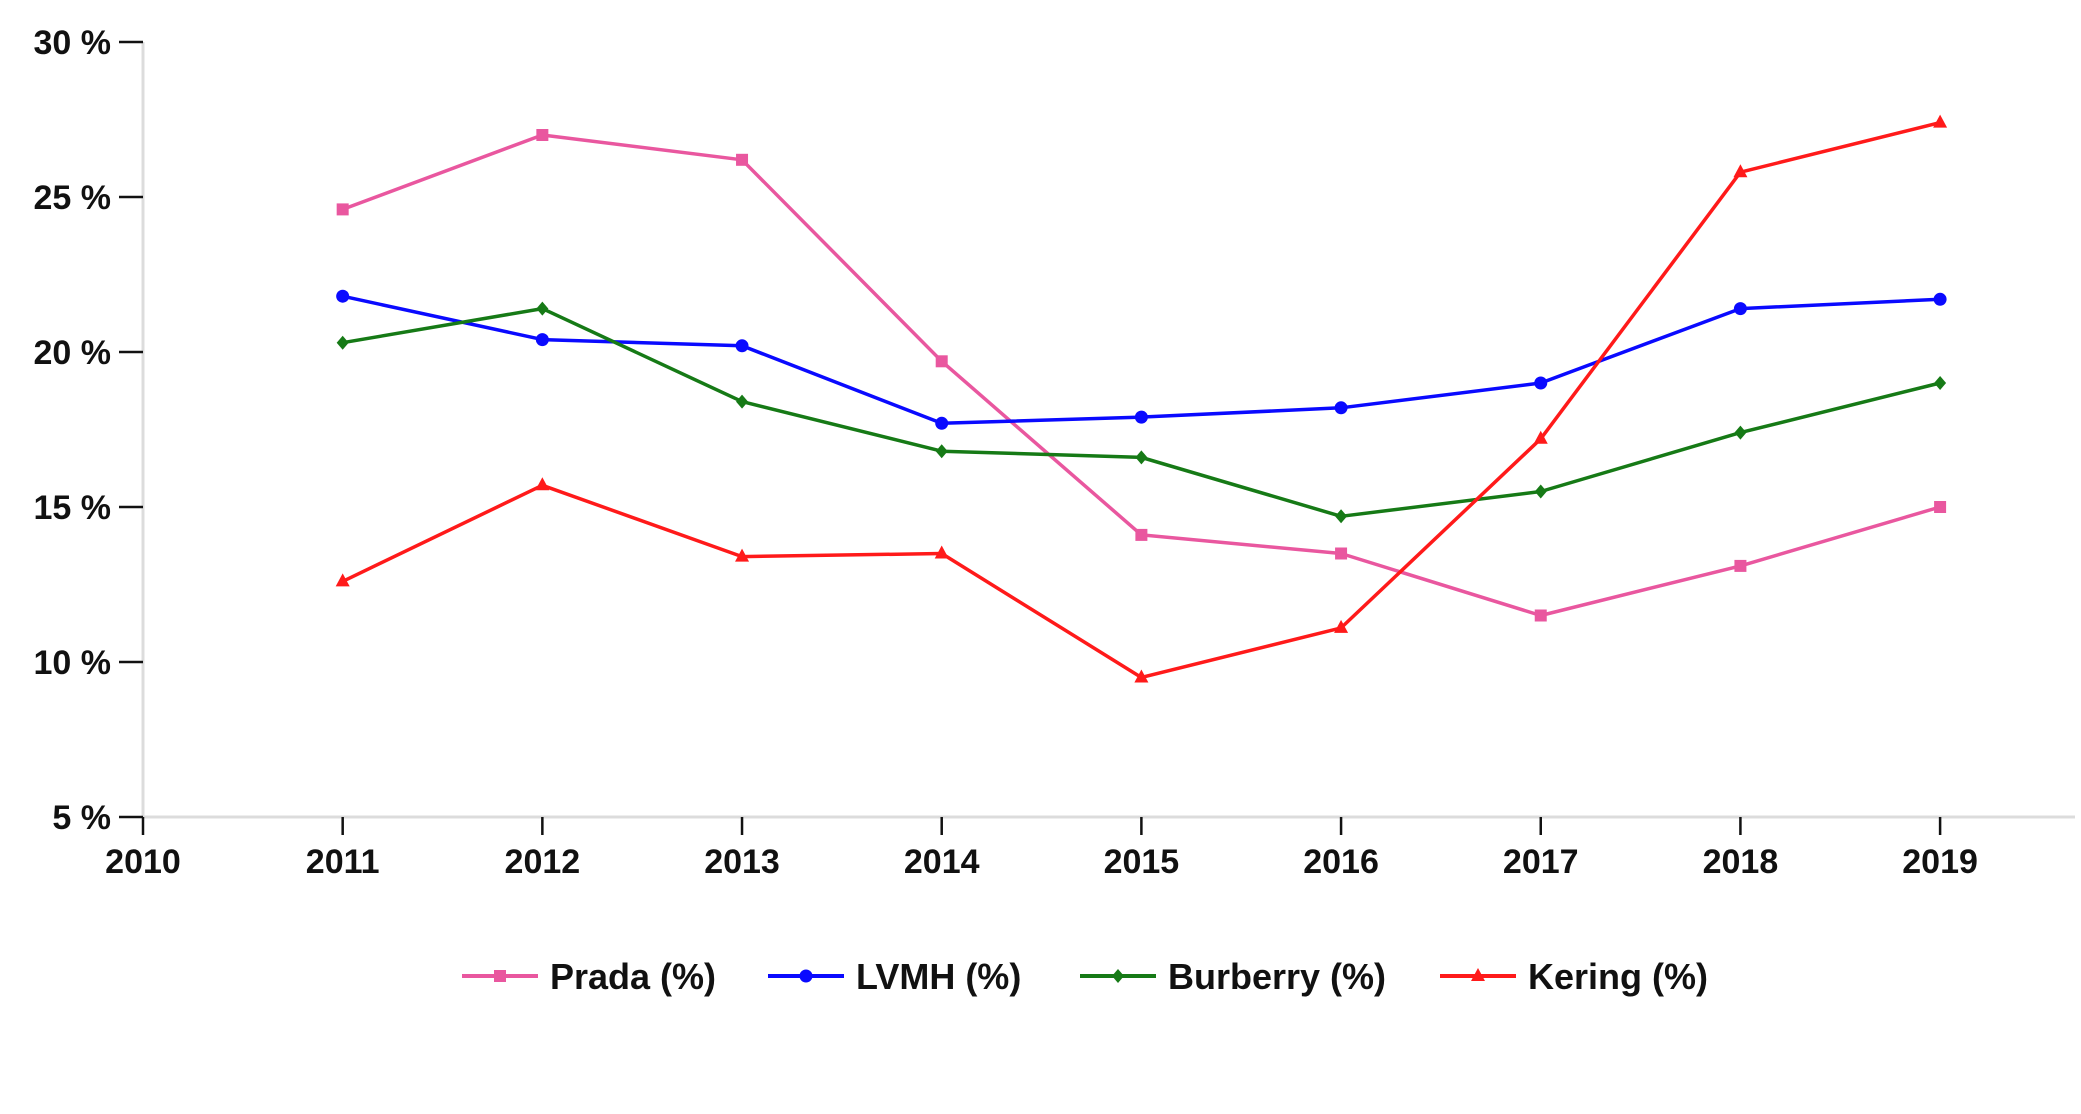 The image size is (2081, 1114). Describe the element at coordinates (633, 976) in the screenshot. I see `legend-label: Prada (%)` at that location.